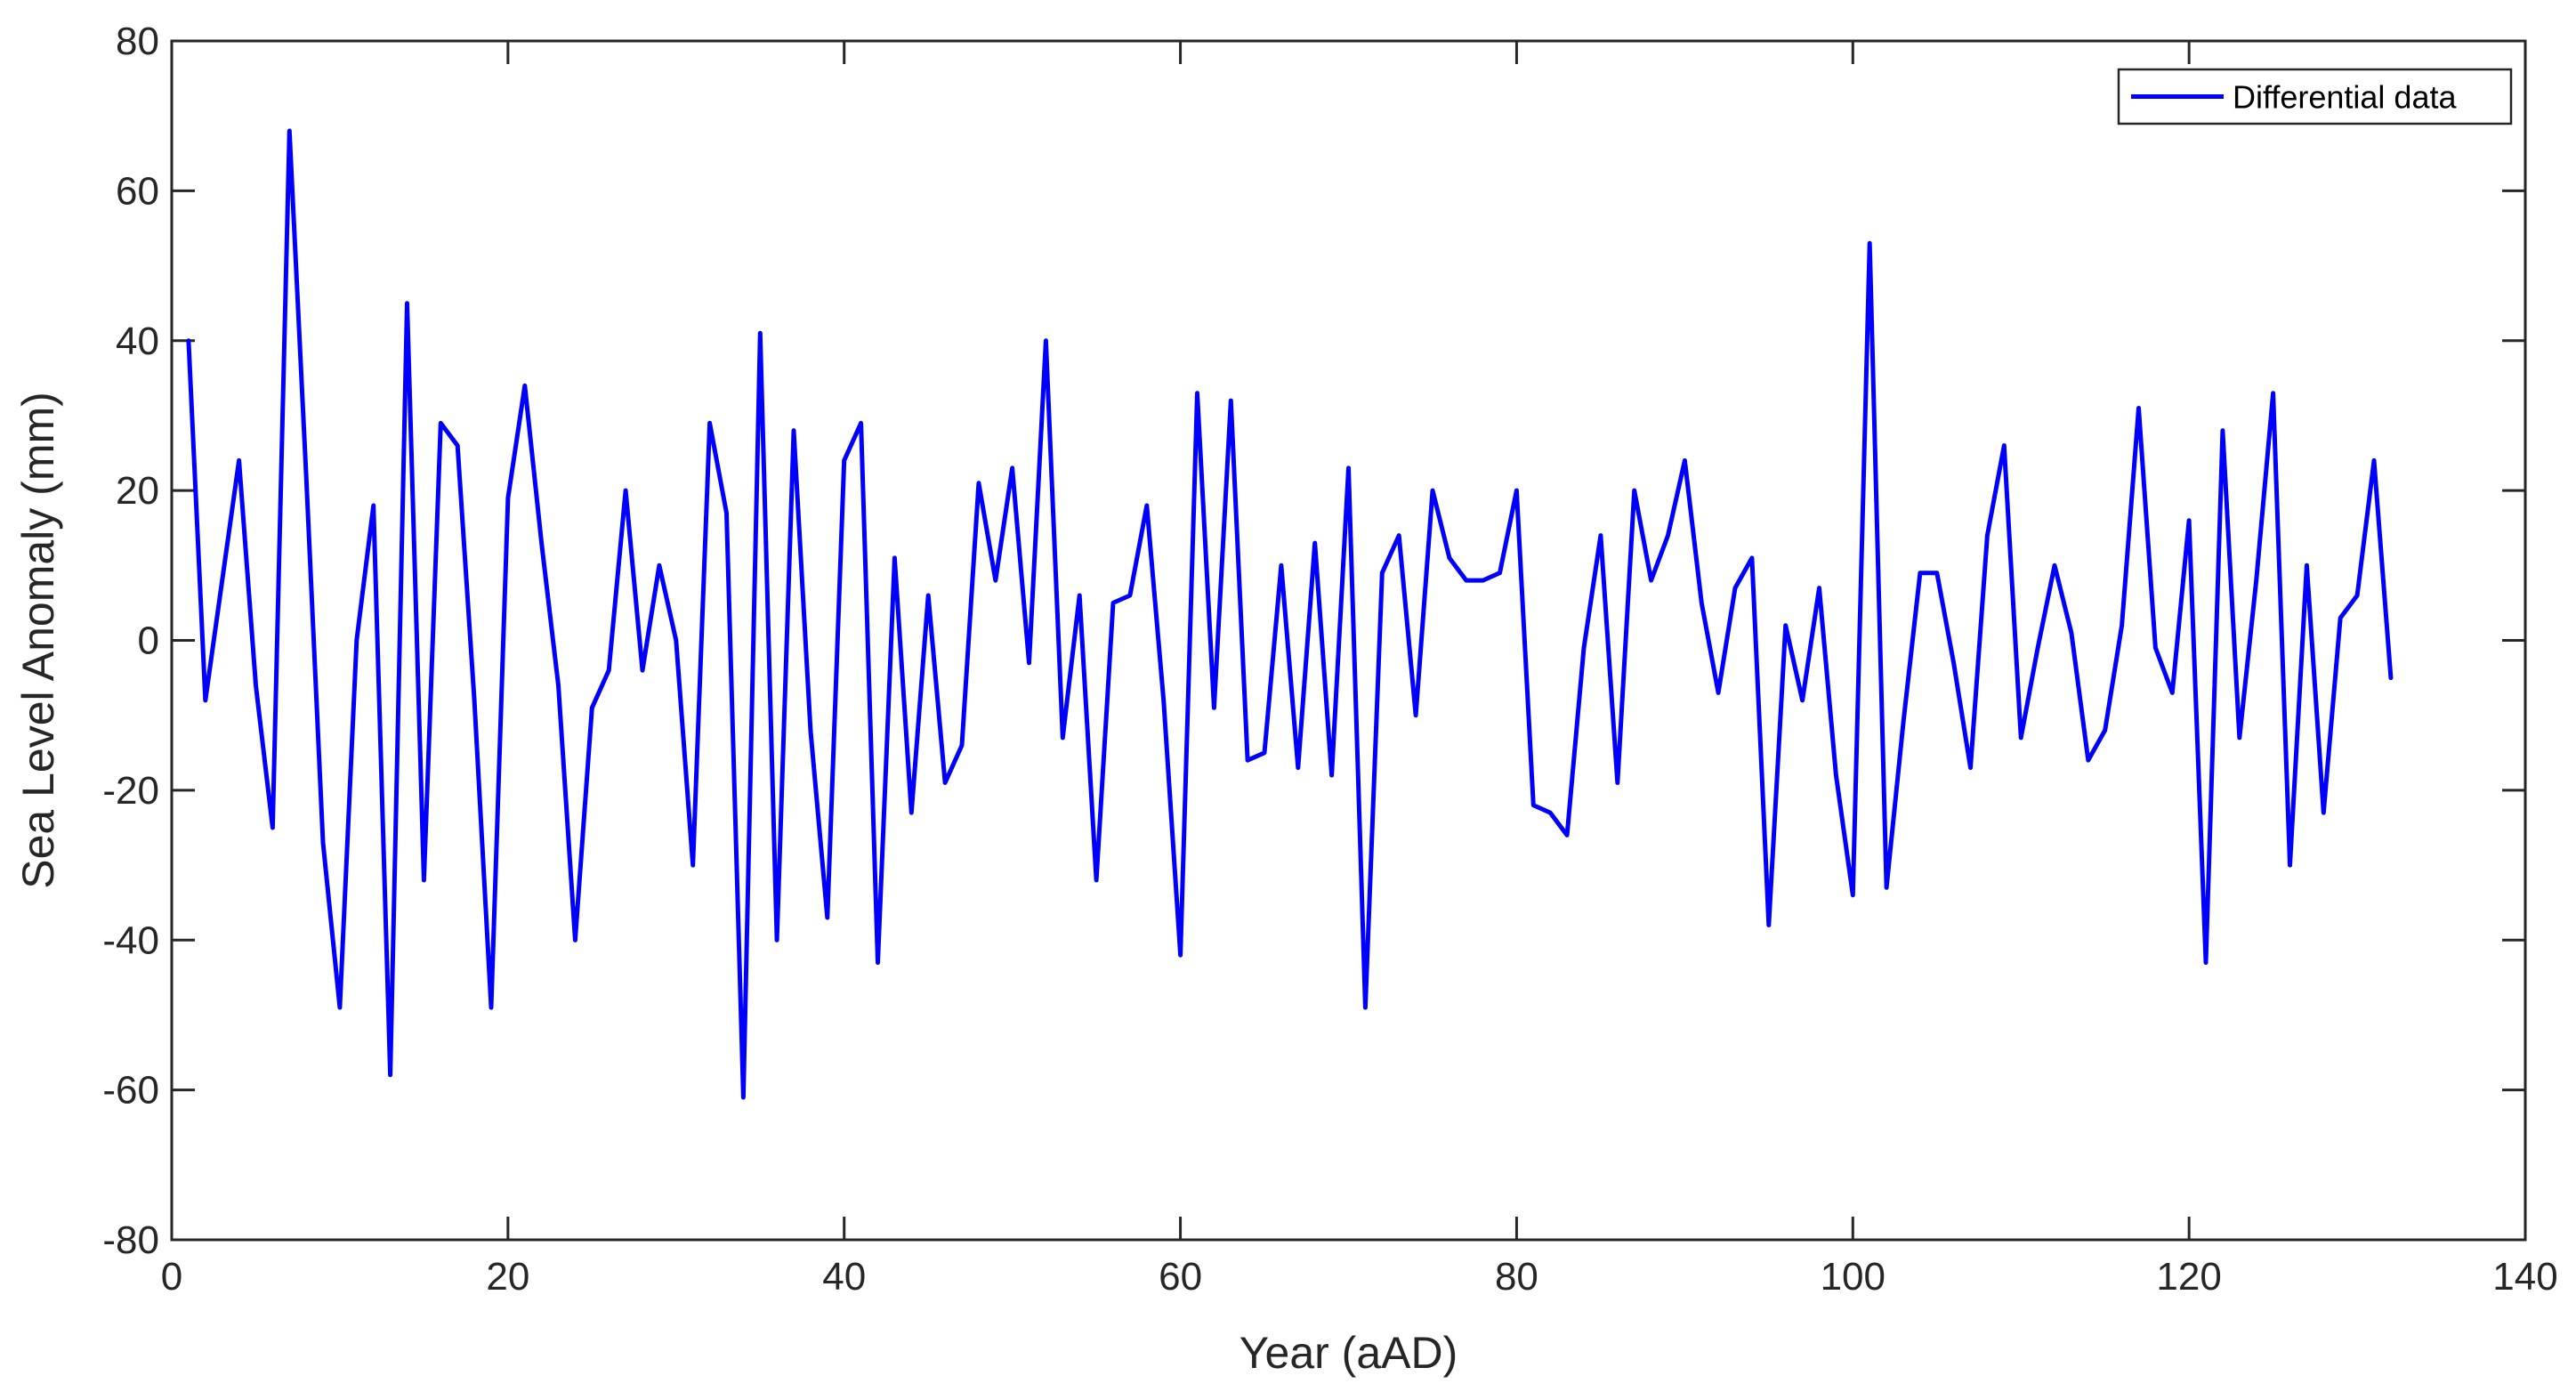  I want to click on legend-label-differential-data: Differential data, so click(2345, 98).